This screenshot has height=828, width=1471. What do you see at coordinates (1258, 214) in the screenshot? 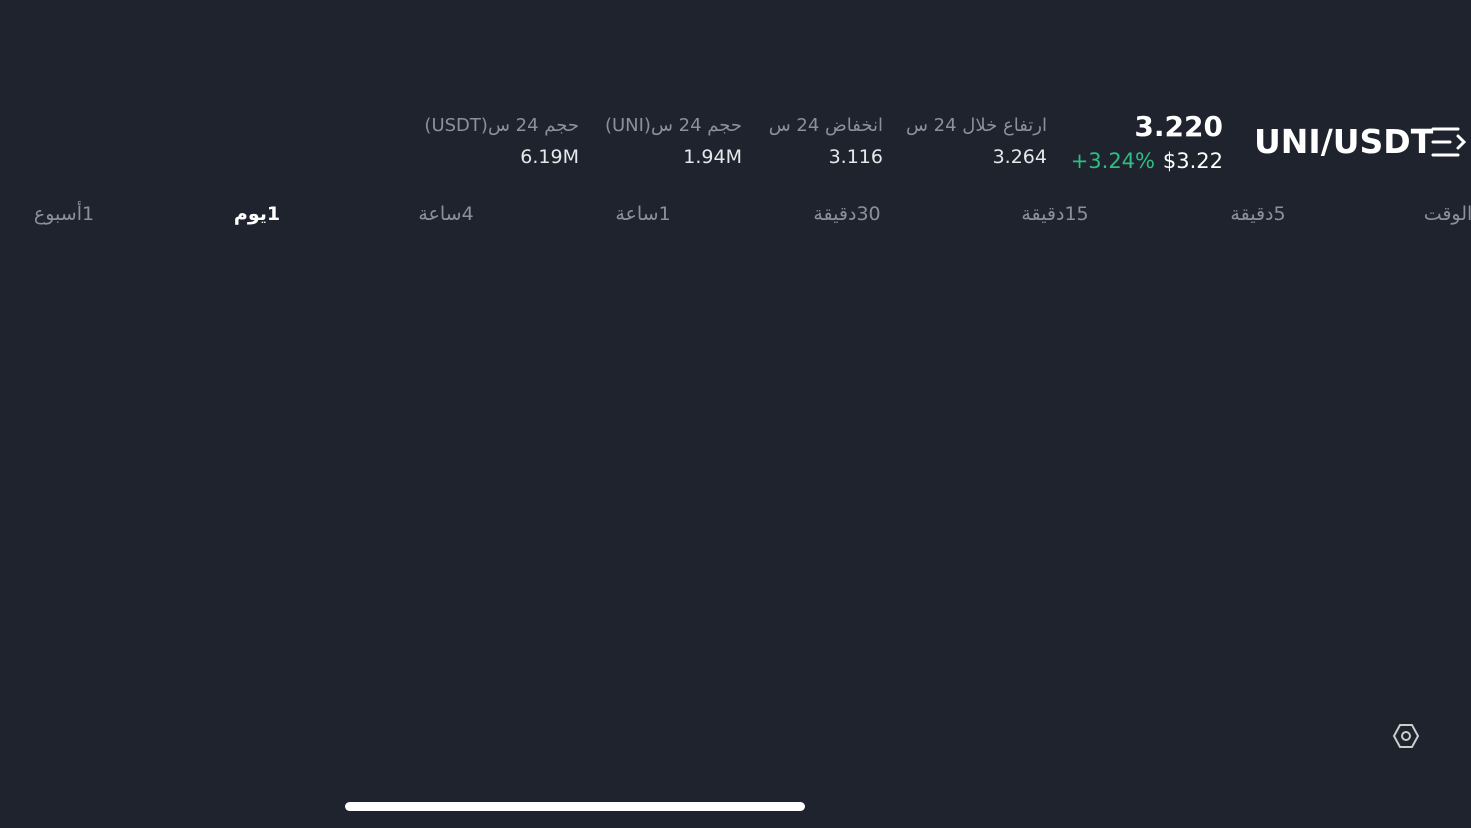
I see `timeframe-tab: 5دقيقة` at bounding box center [1258, 214].